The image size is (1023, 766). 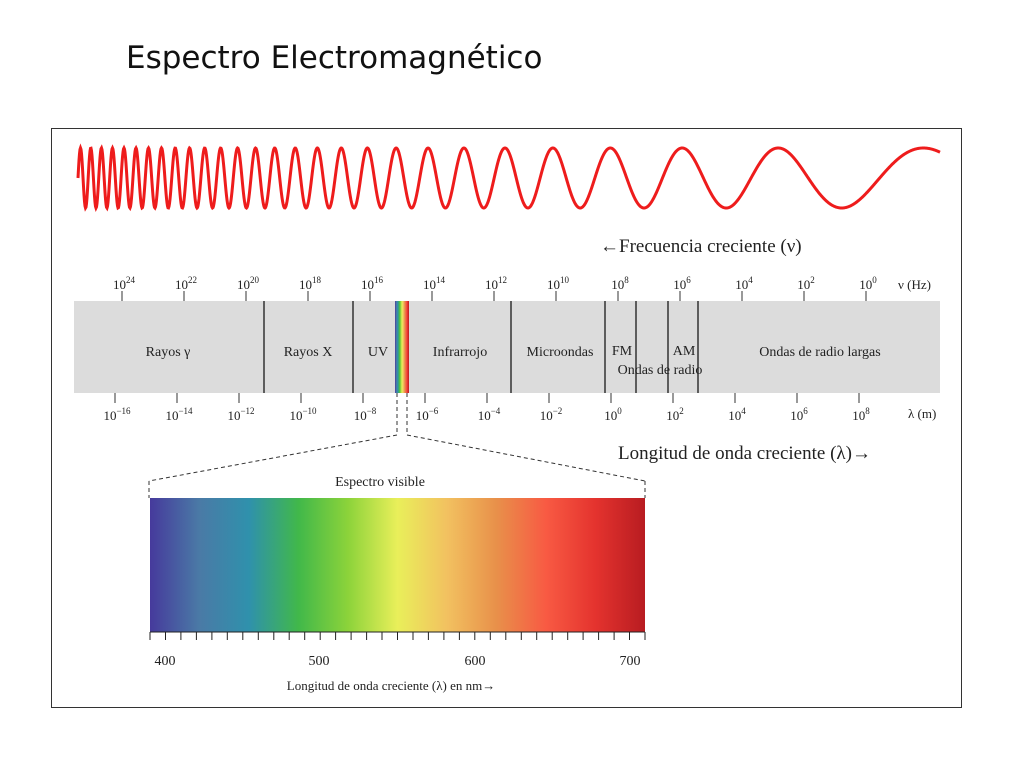 I want to click on frequency-tick-label: 10²⁰, so click(x=248, y=283).